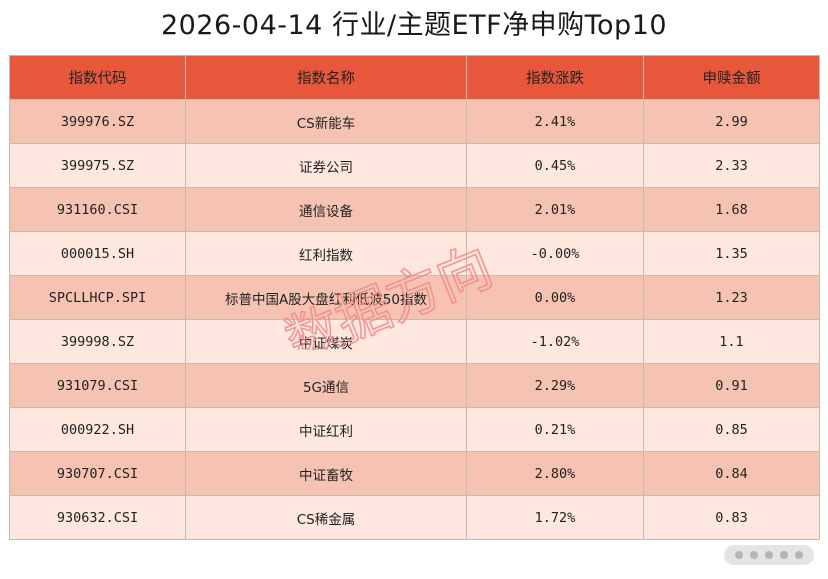 This screenshot has width=828, height=579. I want to click on cell-subscription-amount: 1.23, so click(731, 297).